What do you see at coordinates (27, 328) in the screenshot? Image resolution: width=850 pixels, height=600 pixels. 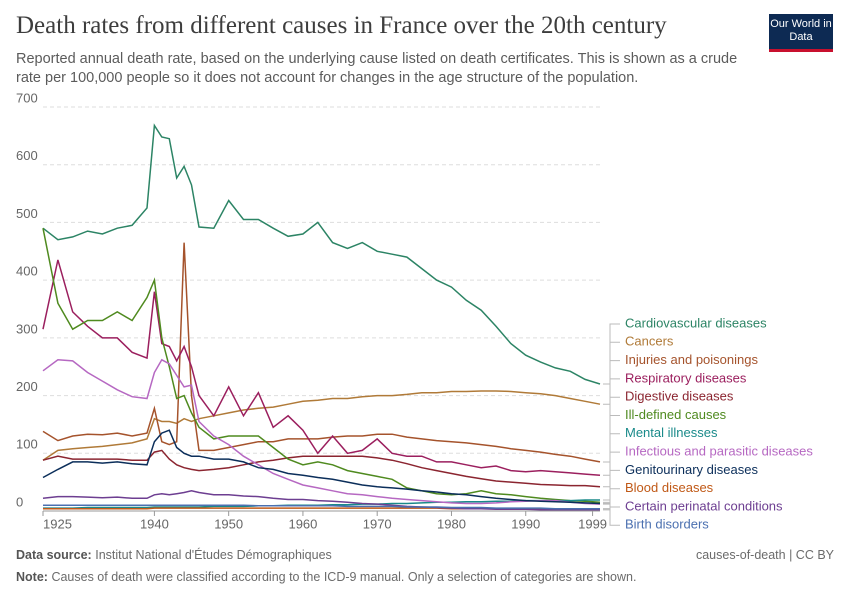 I see `y-tick-label: 300` at bounding box center [27, 328].